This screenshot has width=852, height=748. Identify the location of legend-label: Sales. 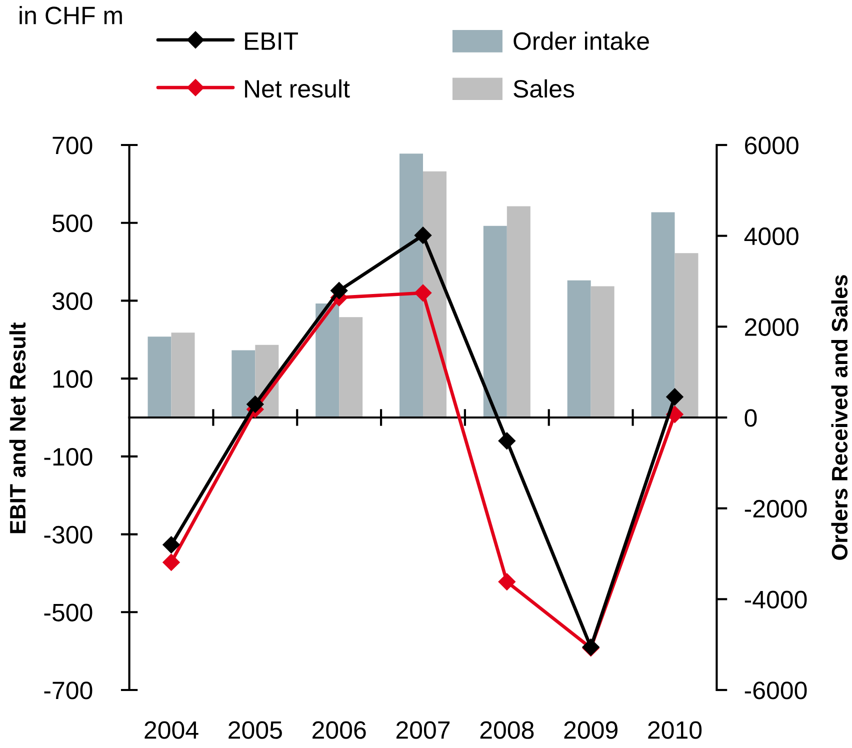
(544, 88).